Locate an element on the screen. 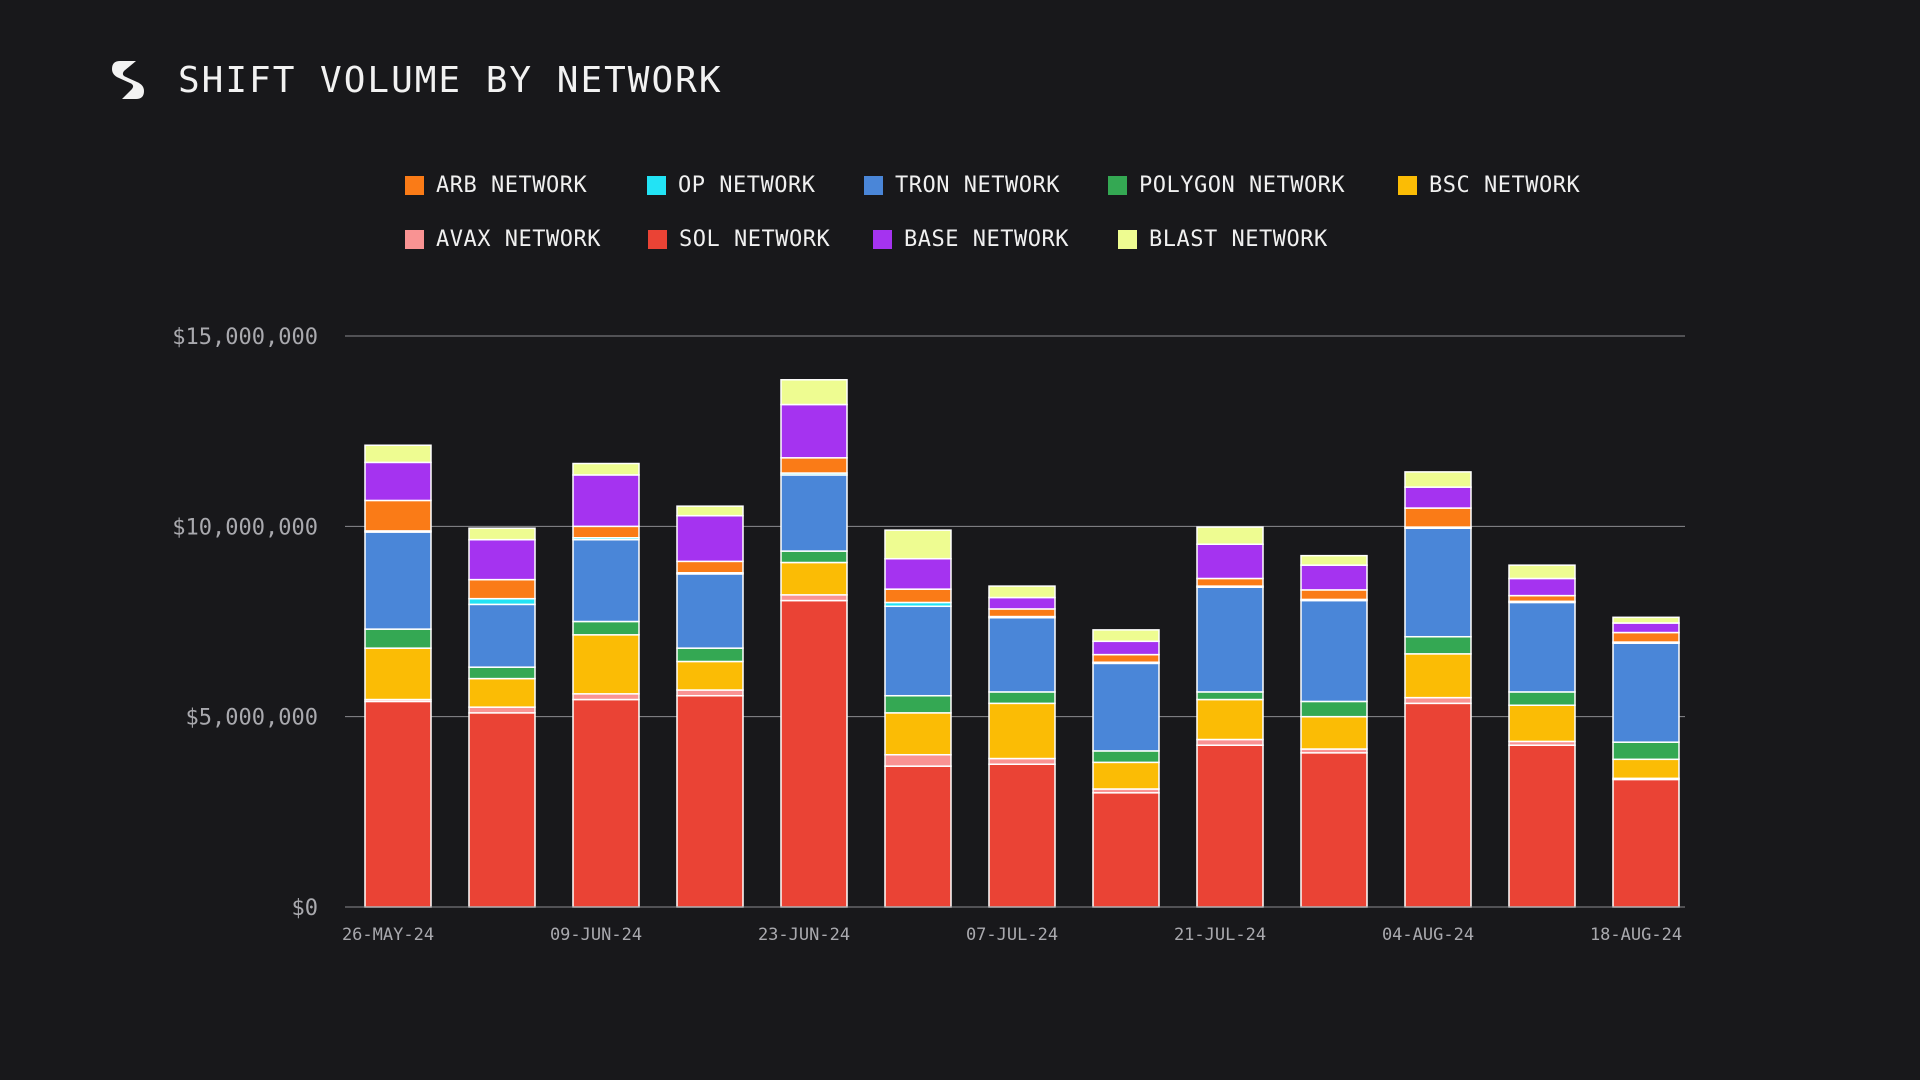  legend-item-blast-network: BLAST NETWORK is located at coordinates (1238, 239).